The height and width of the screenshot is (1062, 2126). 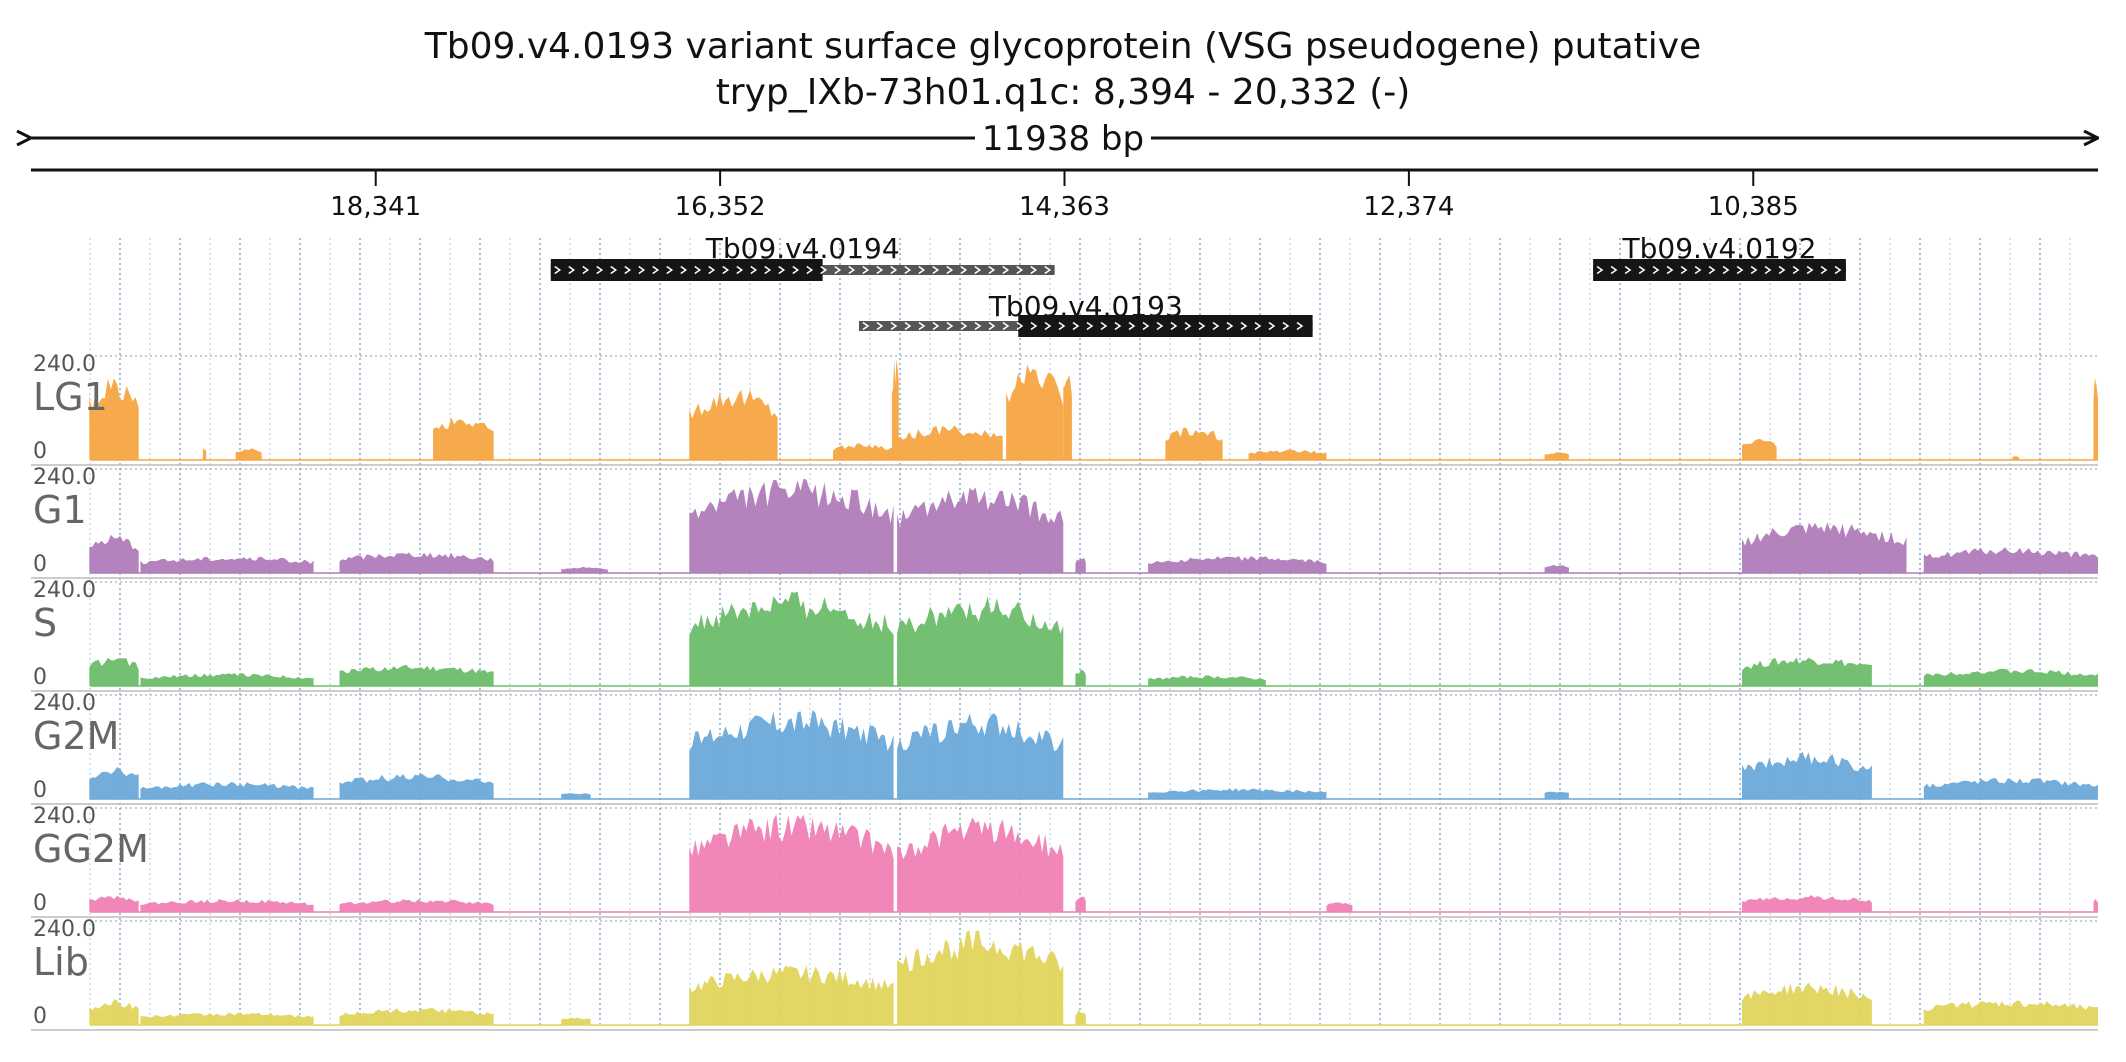 What do you see at coordinates (76, 736) in the screenshot?
I see `track-name: G2M` at bounding box center [76, 736].